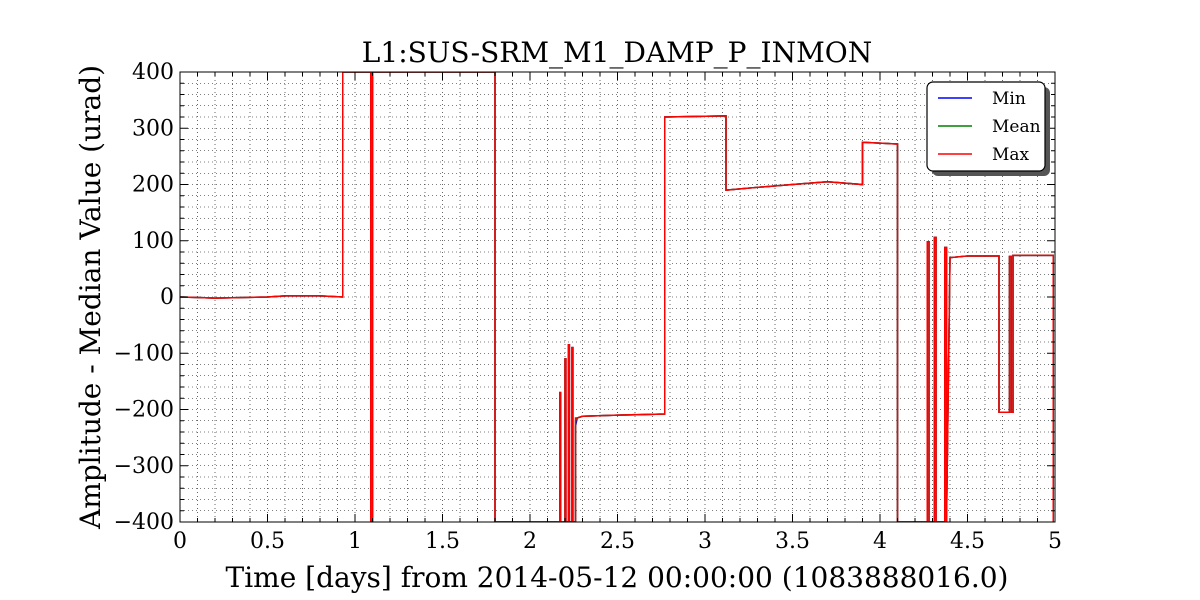  I want to click on y-tick-label: 400, so click(153, 72).